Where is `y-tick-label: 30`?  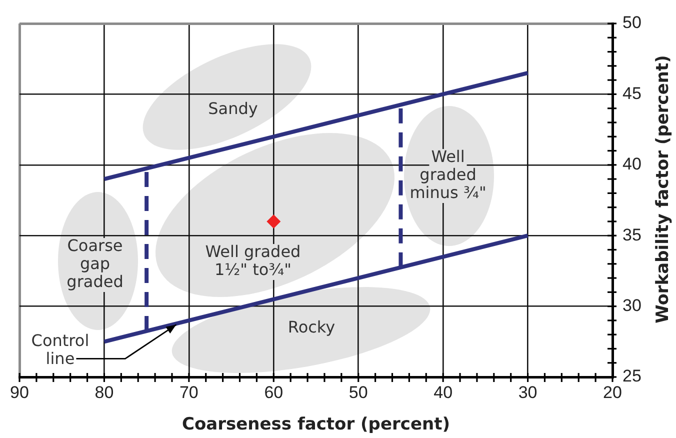 y-tick-label: 30 is located at coordinates (632, 305).